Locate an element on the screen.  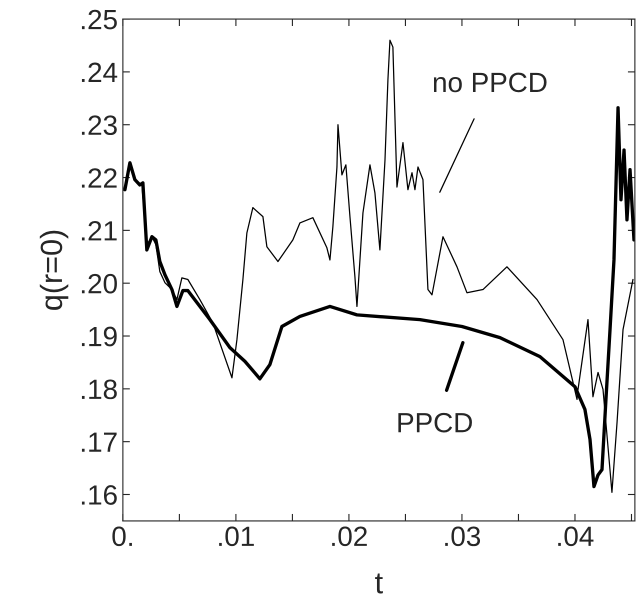
y-tick-label: .21 is located at coordinates (99, 230).